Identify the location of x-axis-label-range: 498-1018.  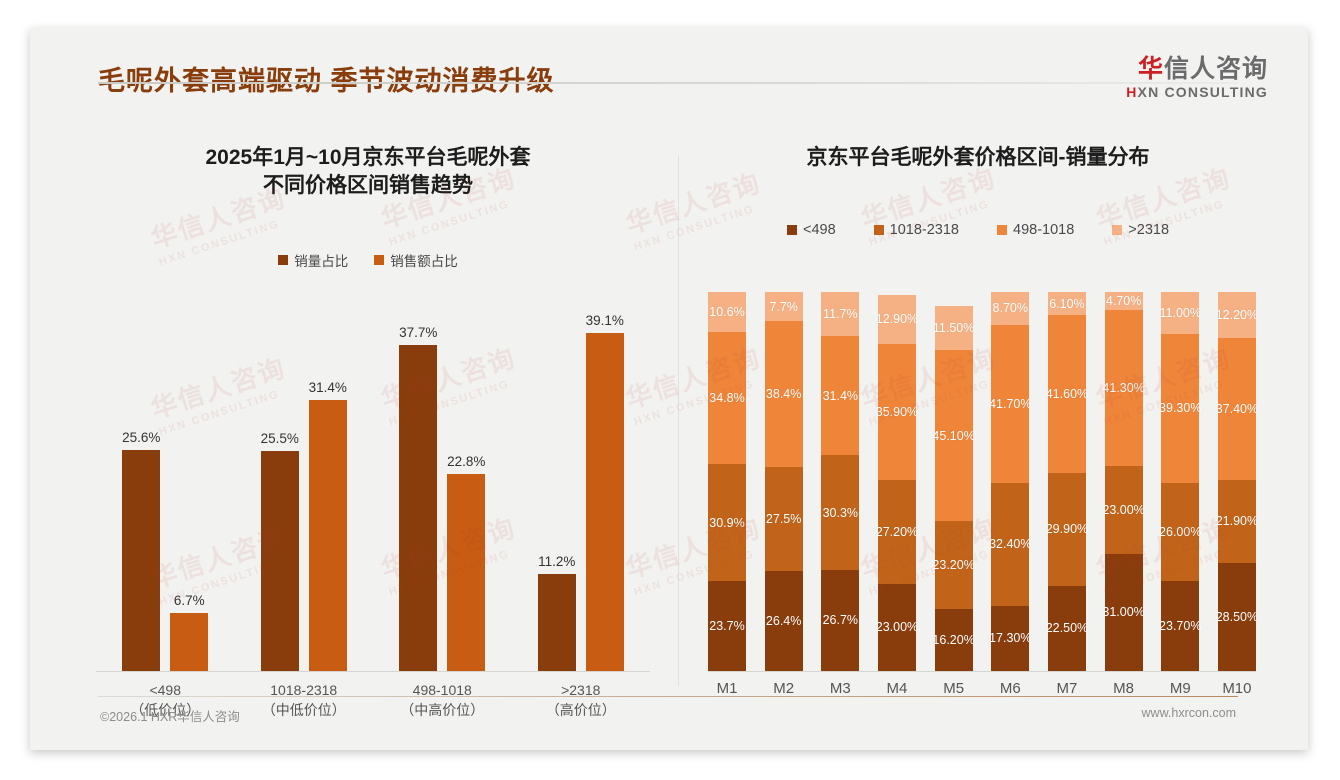
(442, 690).